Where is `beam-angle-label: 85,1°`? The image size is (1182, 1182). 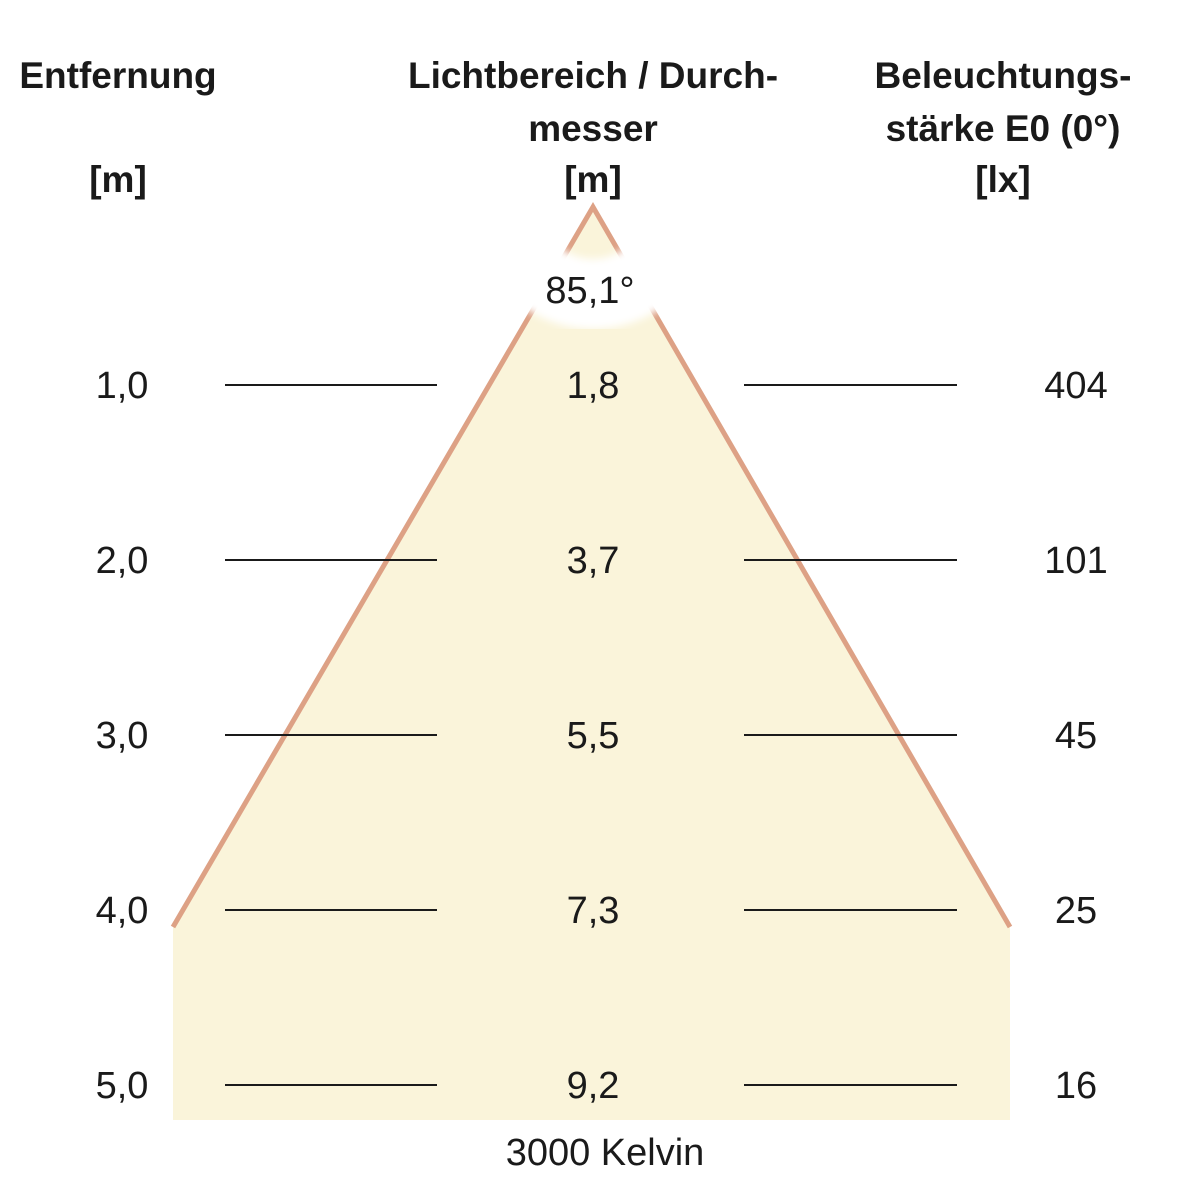
beam-angle-label: 85,1° is located at coordinates (589, 291).